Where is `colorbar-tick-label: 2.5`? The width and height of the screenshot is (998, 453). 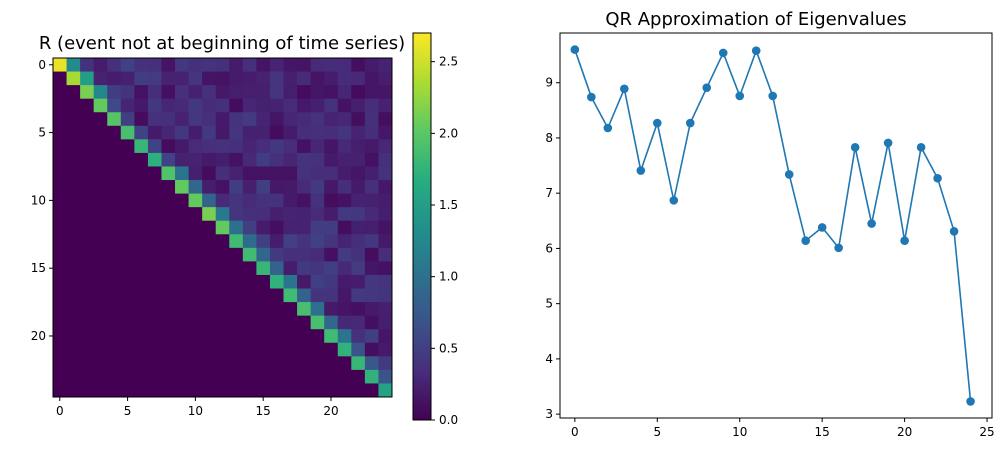 colorbar-tick-label: 2.5 is located at coordinates (448, 62).